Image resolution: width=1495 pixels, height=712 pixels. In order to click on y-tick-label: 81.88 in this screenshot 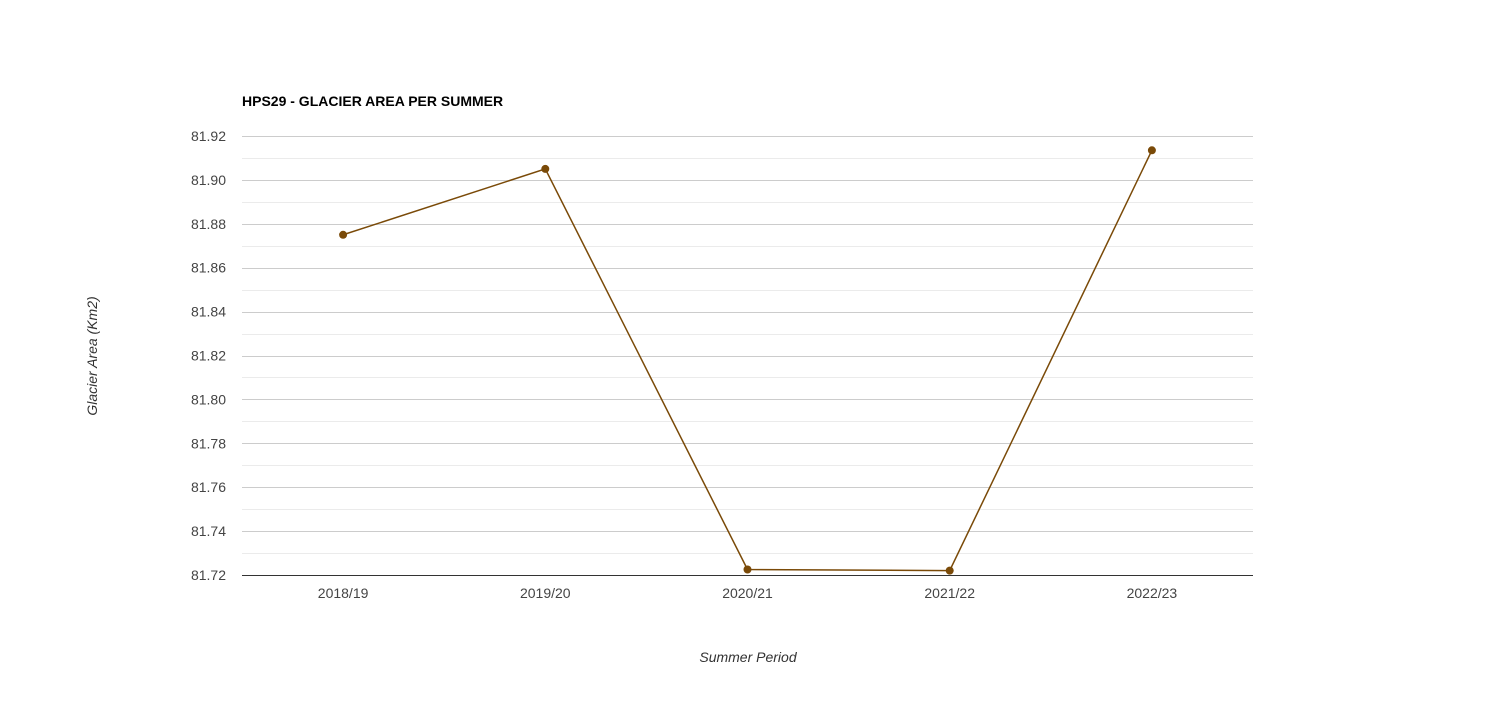, I will do `click(208, 224)`.